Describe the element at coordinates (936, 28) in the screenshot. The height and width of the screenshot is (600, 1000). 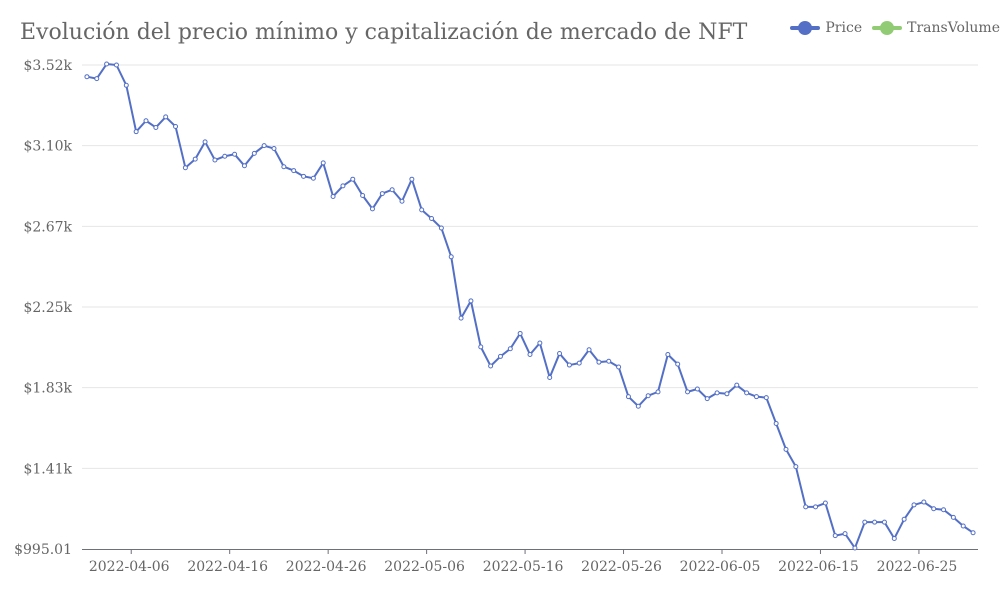
I see `legend-item-transvolume: TransVolume` at that location.